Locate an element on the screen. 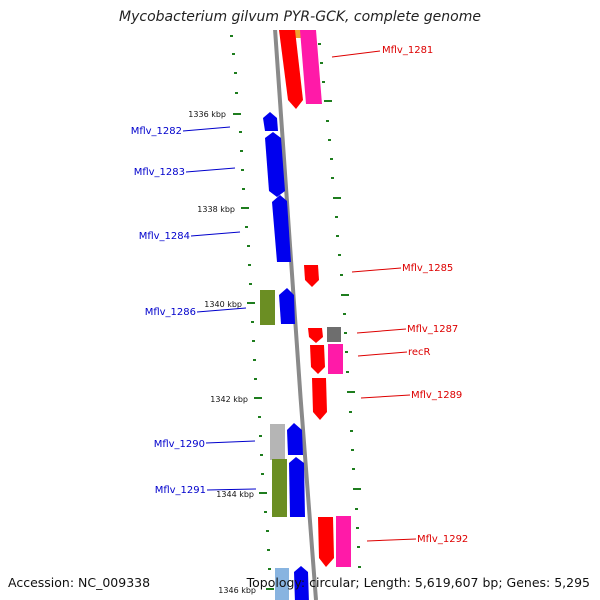  accession-text: Accession: NC_009338 is located at coordinates (79, 582).